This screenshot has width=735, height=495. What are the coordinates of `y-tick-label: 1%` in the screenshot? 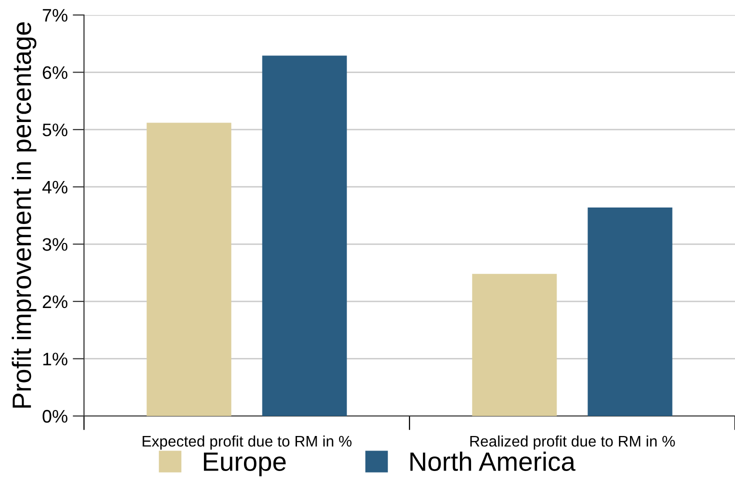 It's located at (55, 359).